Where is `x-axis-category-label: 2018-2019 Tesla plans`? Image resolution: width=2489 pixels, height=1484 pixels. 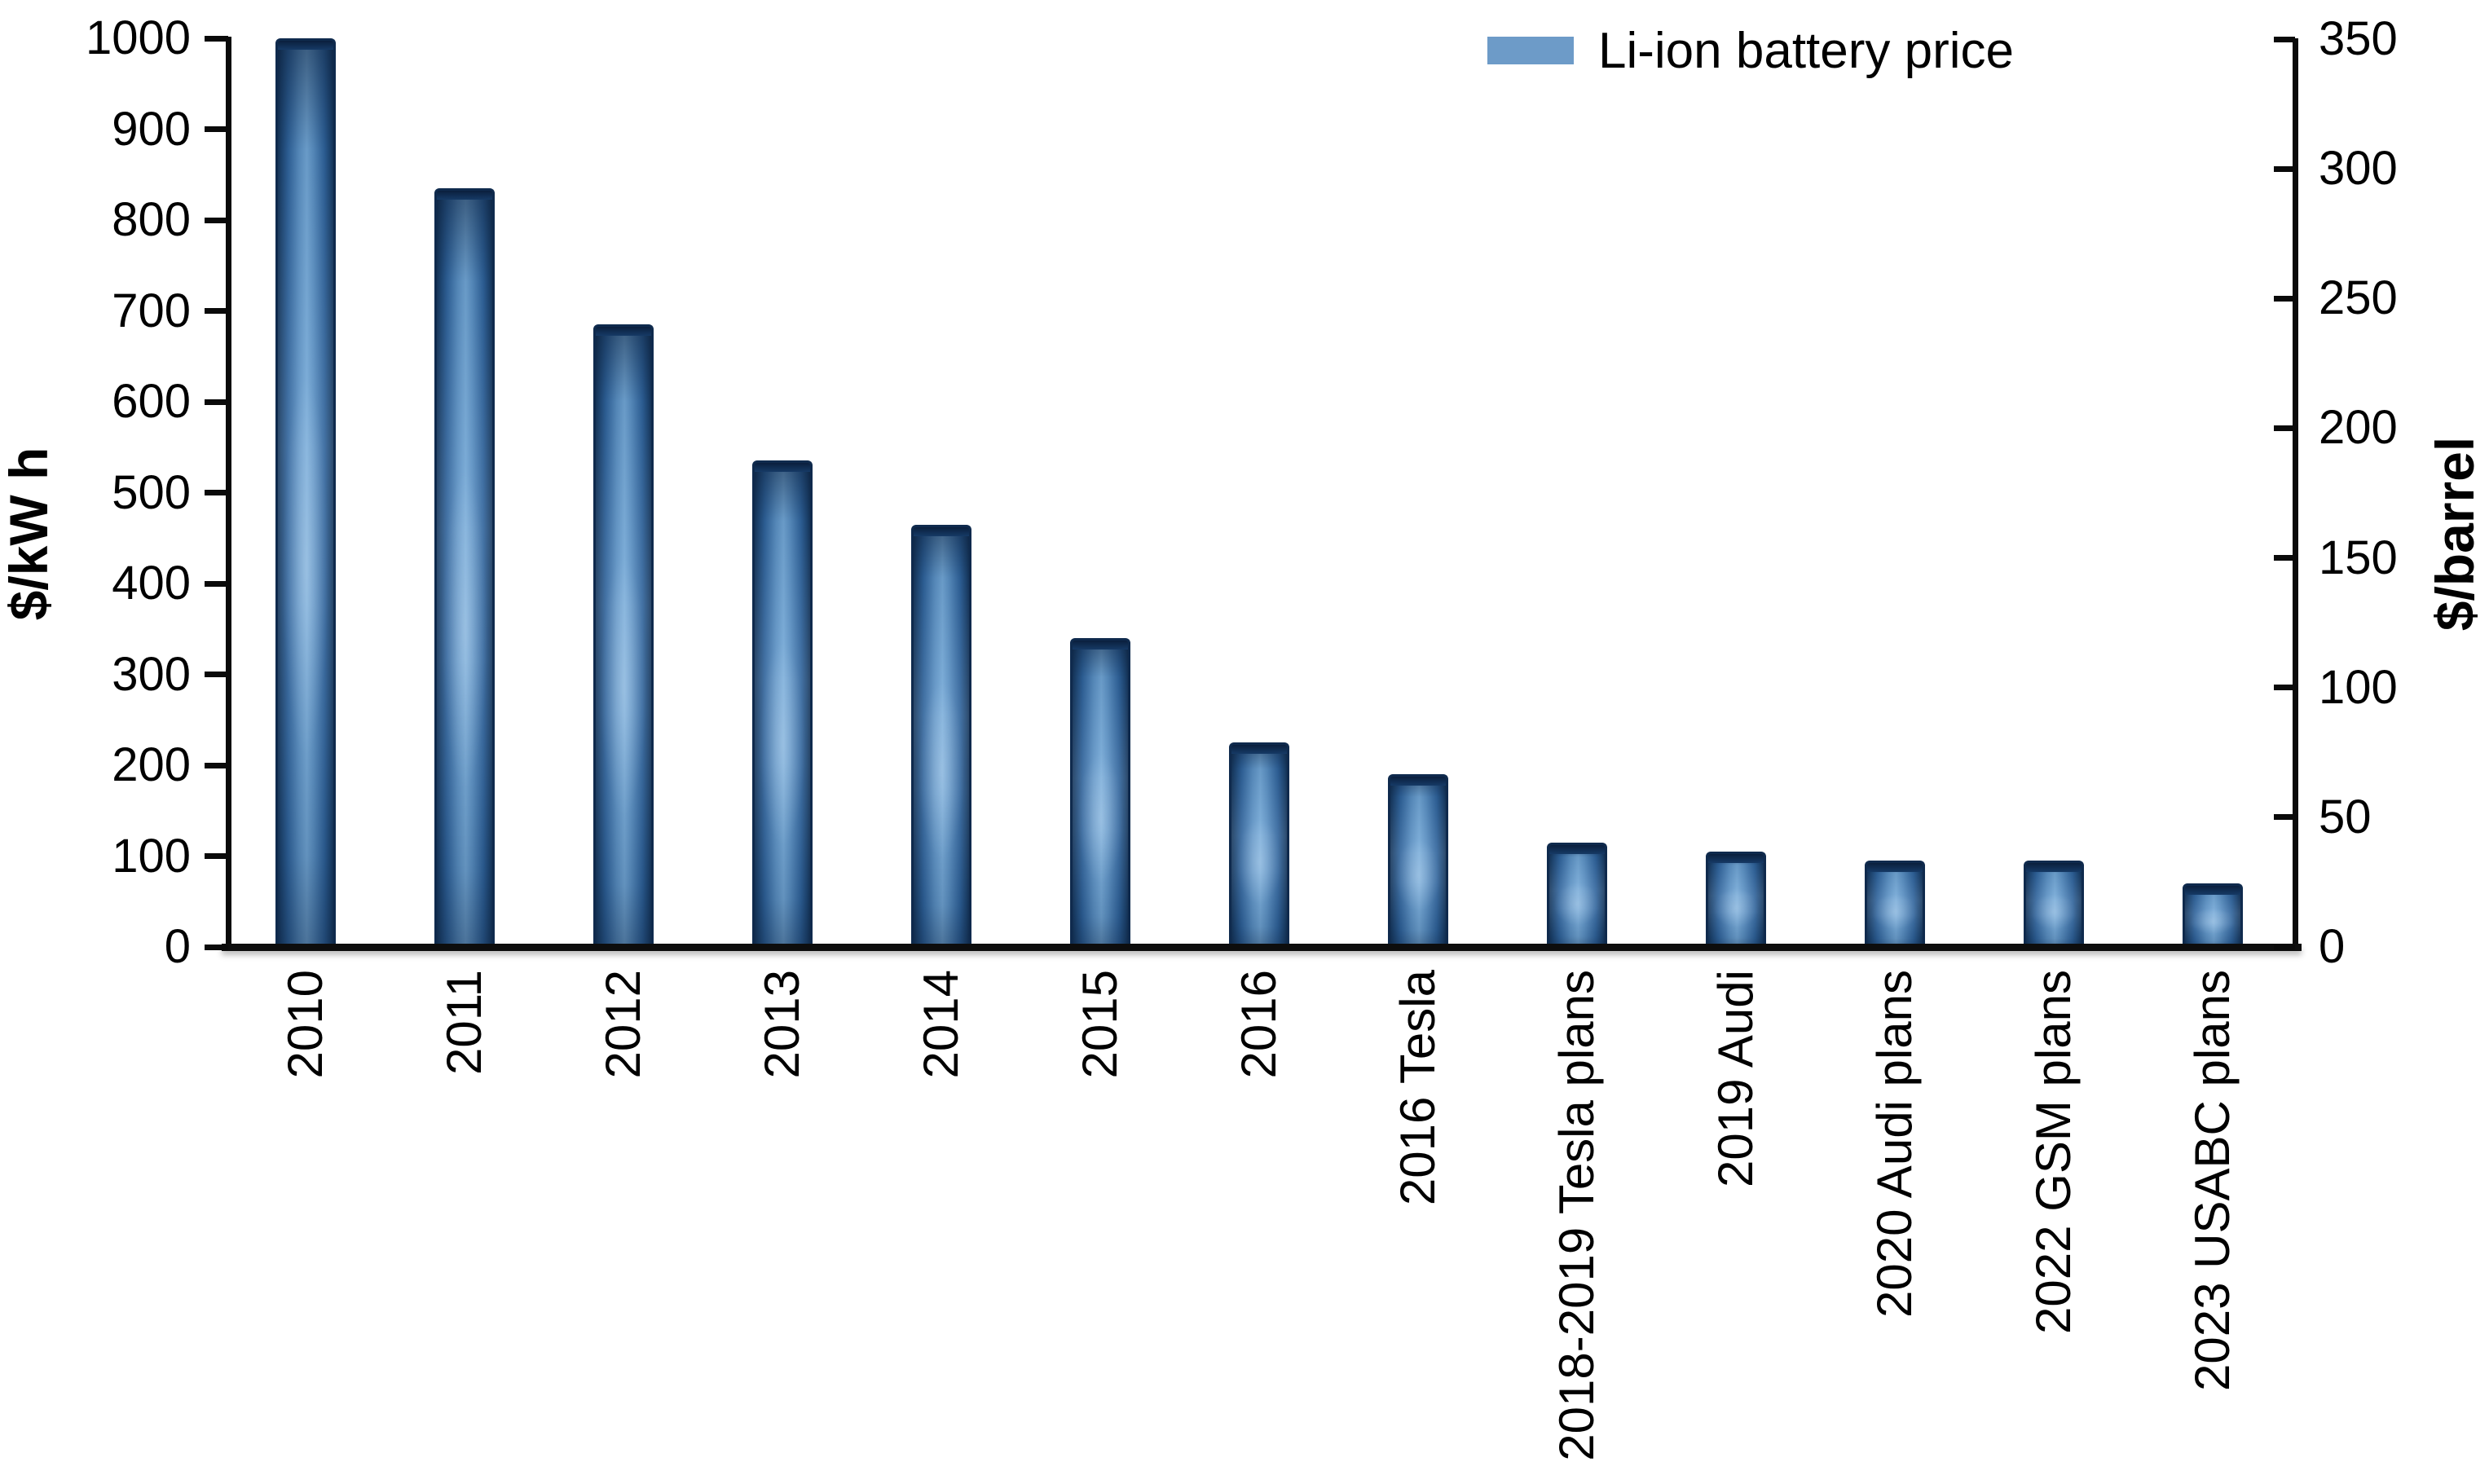
x-axis-category-label: 2018-2019 Tesla plans is located at coordinates (1577, 1215).